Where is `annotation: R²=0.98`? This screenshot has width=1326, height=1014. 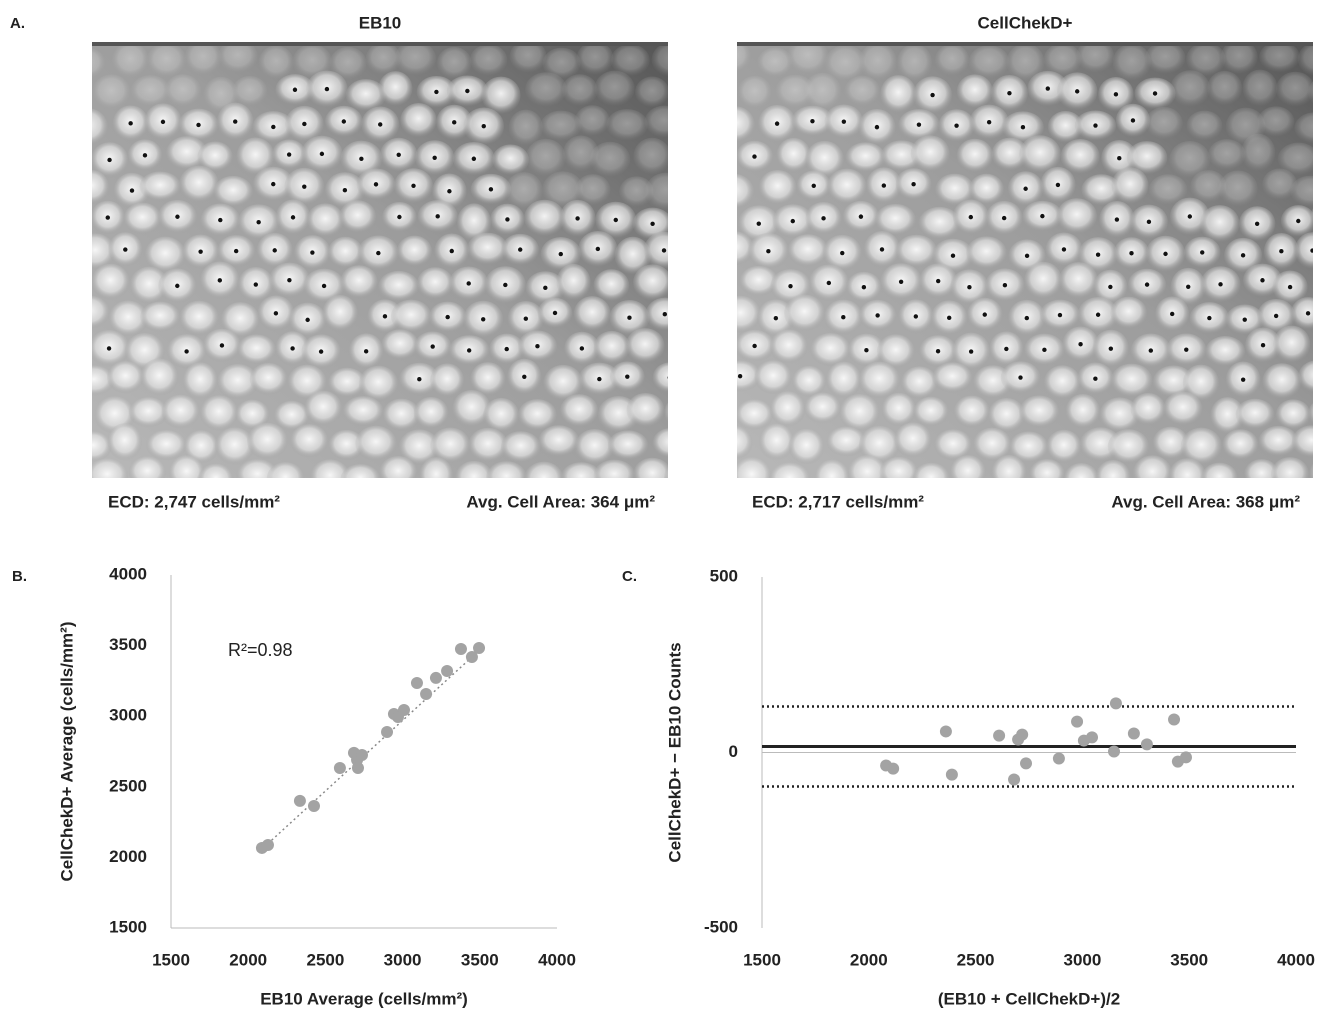 annotation: R²=0.98 is located at coordinates (260, 650).